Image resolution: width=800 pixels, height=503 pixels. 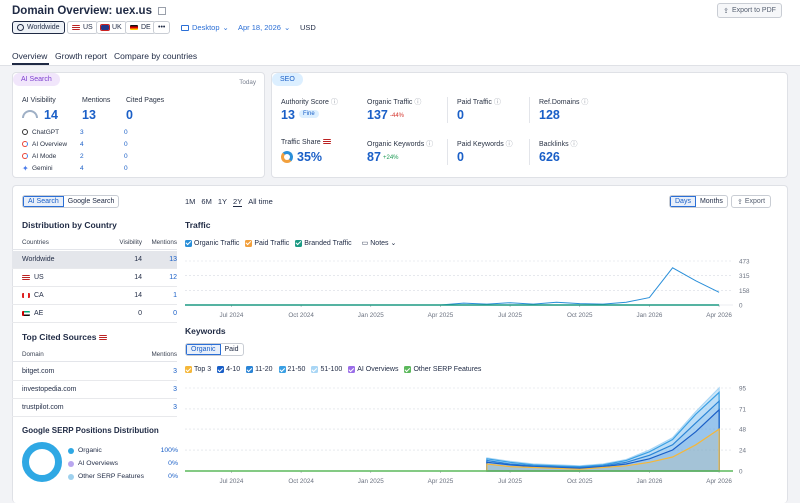 What do you see at coordinates (94, 390) in the screenshot?
I see `table-row: investopedia.com 3` at bounding box center [94, 390].